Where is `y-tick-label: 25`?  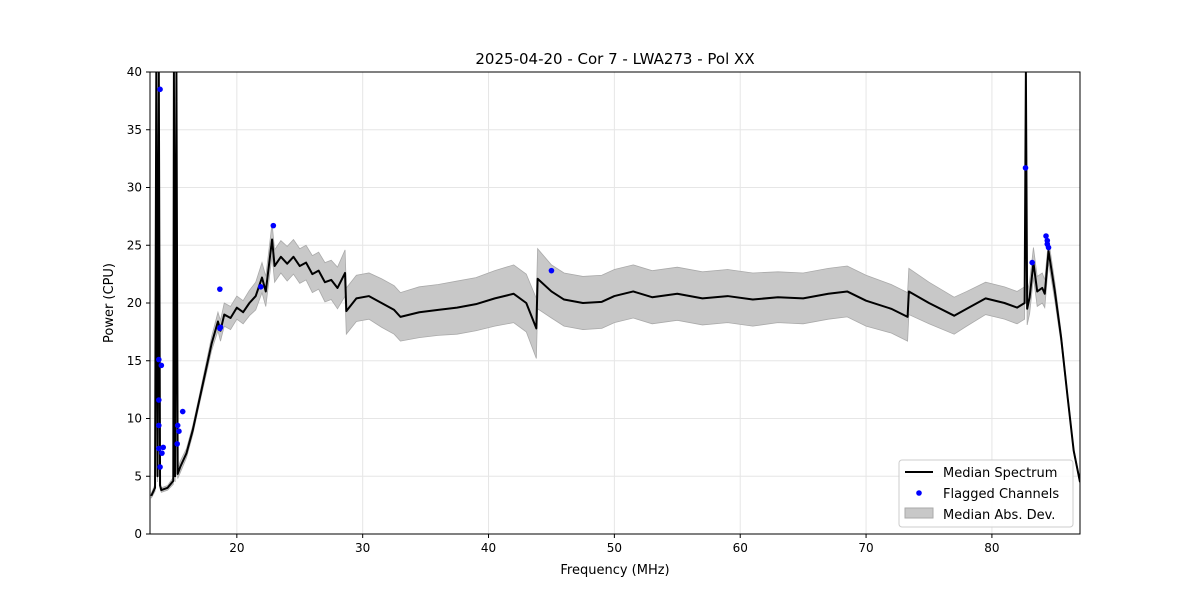
y-tick-label: 25 is located at coordinates (134, 245).